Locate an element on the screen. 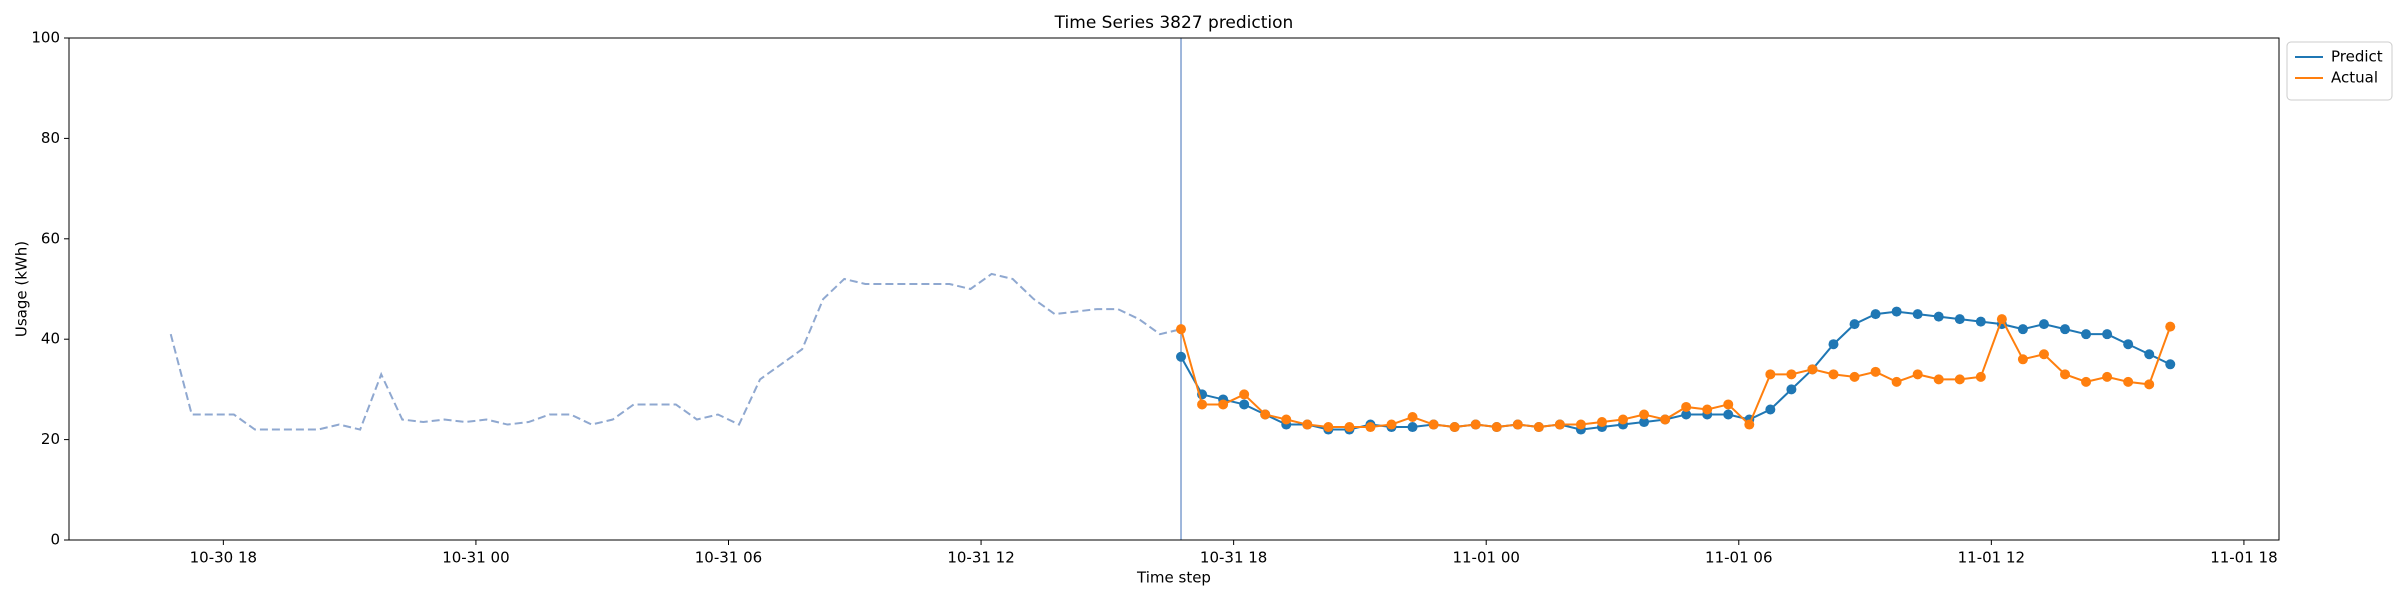  x-tick-label: 11-01 00 is located at coordinates (1485, 558).